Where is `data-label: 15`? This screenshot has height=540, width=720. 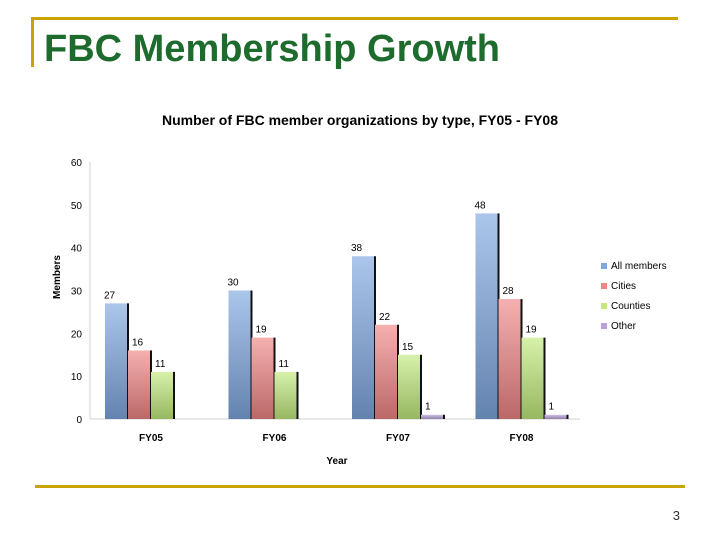 data-label: 15 is located at coordinates (408, 347).